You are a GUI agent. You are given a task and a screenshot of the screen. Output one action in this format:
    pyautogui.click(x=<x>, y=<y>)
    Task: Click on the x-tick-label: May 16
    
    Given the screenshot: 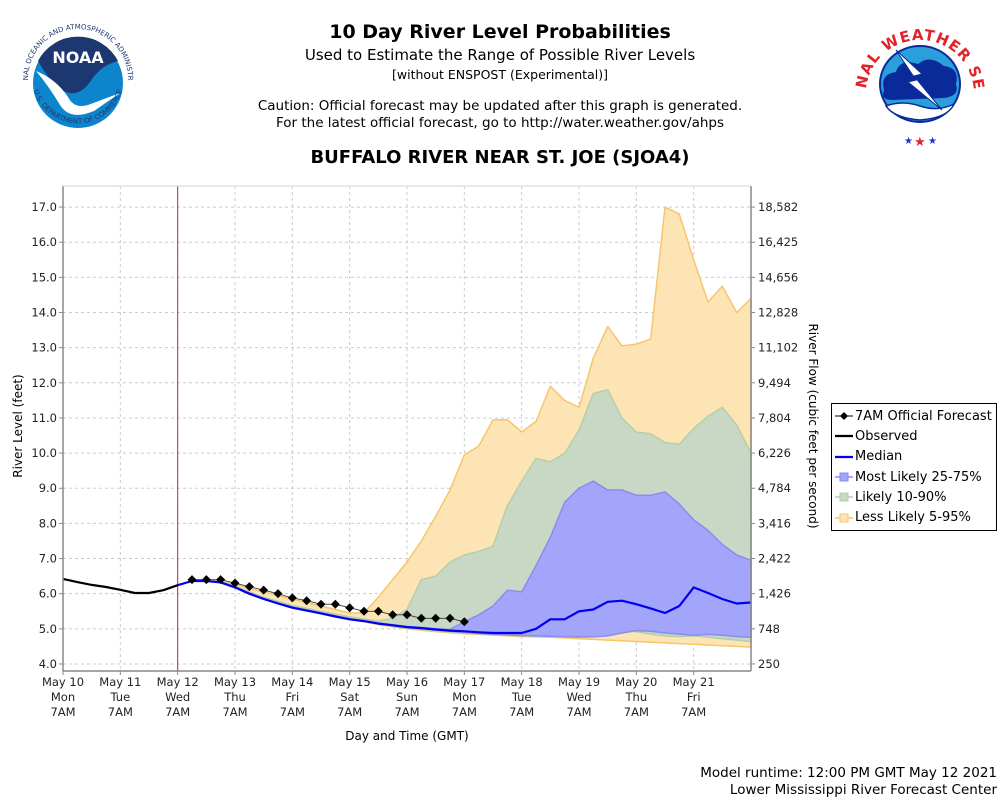 What is the action you would take?
    pyautogui.click(x=407, y=682)
    